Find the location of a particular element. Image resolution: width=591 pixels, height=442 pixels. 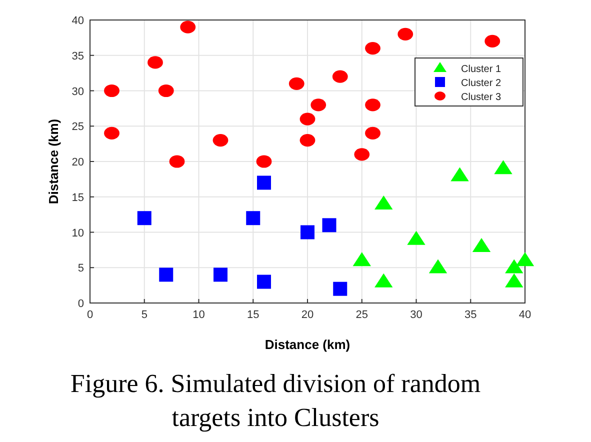

x-axis-title: Distance (km) is located at coordinates (307, 344).